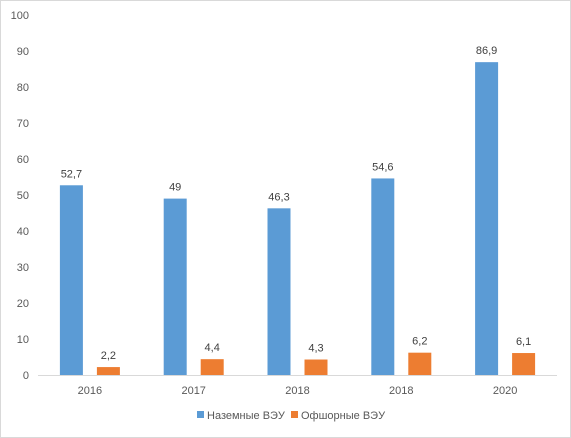 Image resolution: width=571 pixels, height=438 pixels. I want to click on y-tick-label: 80, so click(23, 88).